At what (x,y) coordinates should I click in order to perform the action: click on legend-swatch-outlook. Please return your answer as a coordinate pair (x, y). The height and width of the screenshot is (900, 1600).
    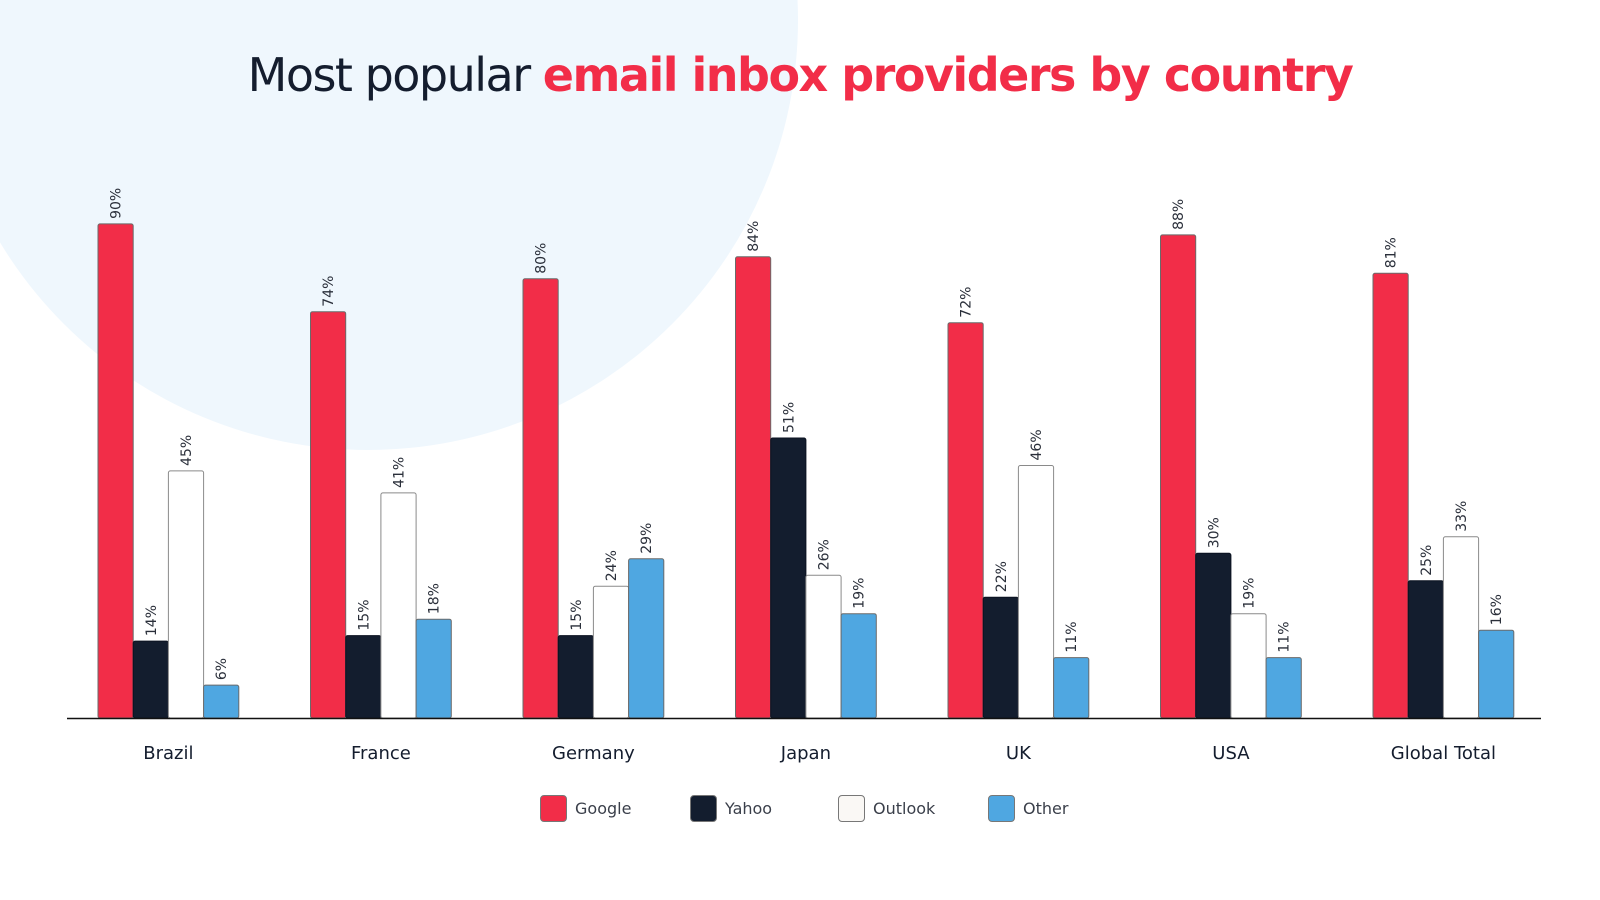
    Looking at the image, I should click on (851, 808).